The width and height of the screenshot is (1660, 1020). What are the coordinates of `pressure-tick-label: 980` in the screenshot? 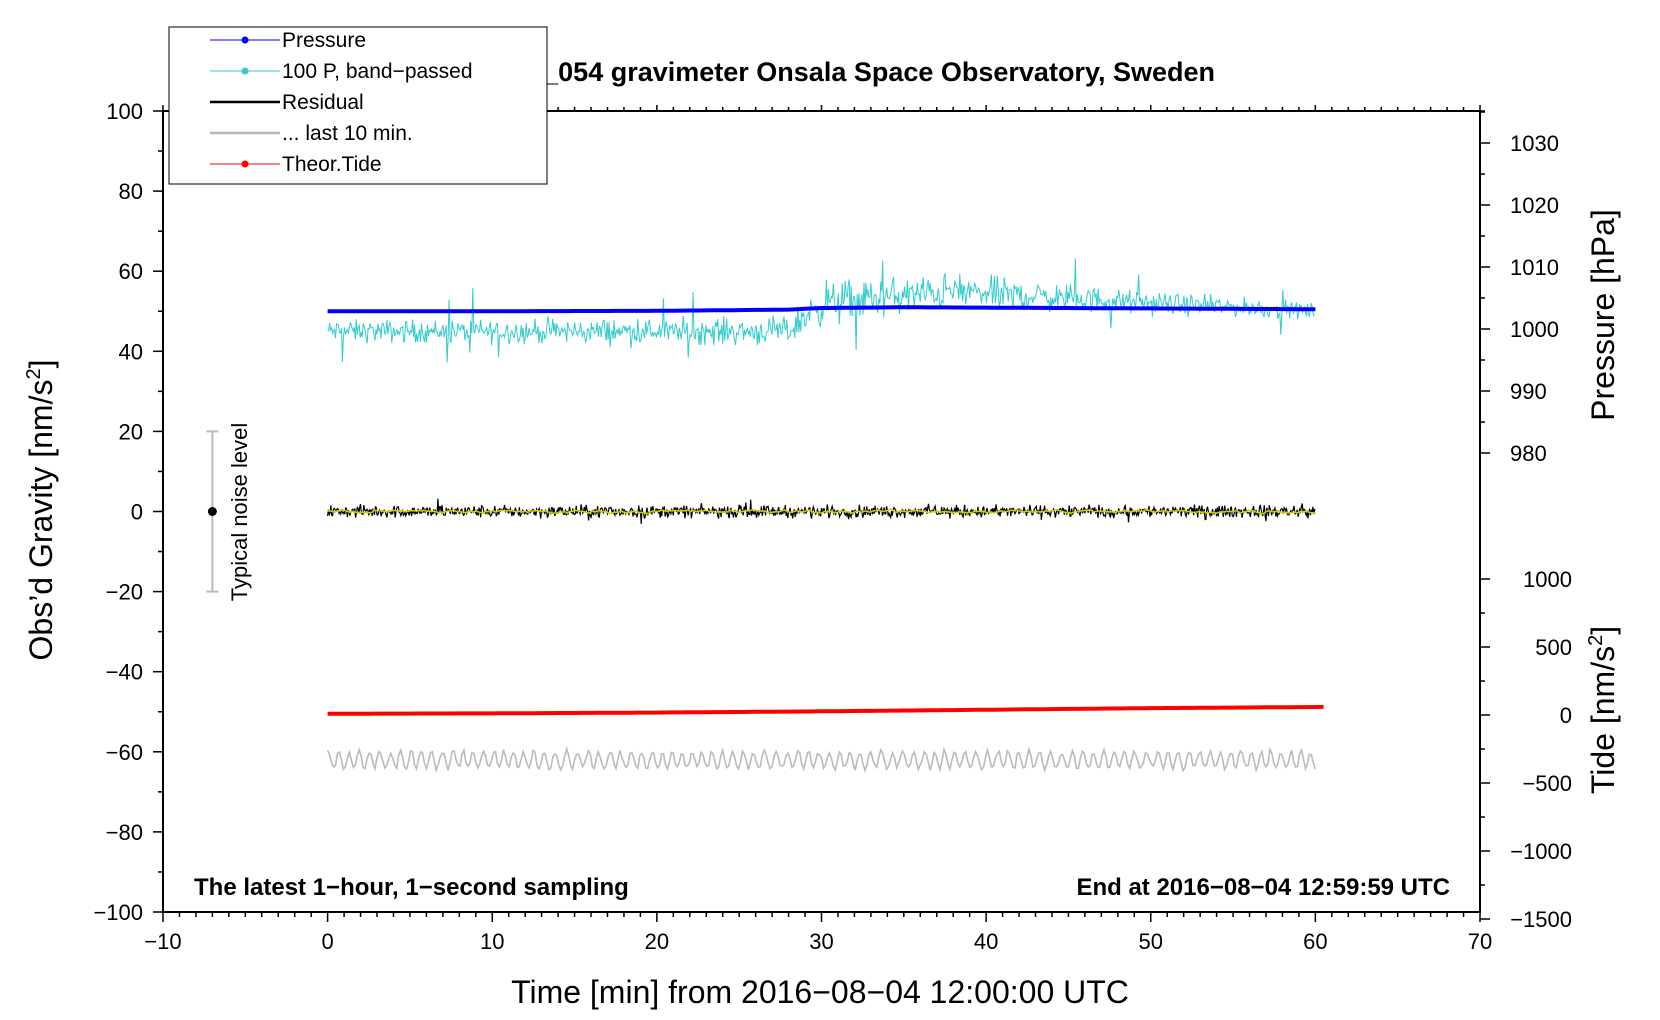 It's located at (1528, 453).